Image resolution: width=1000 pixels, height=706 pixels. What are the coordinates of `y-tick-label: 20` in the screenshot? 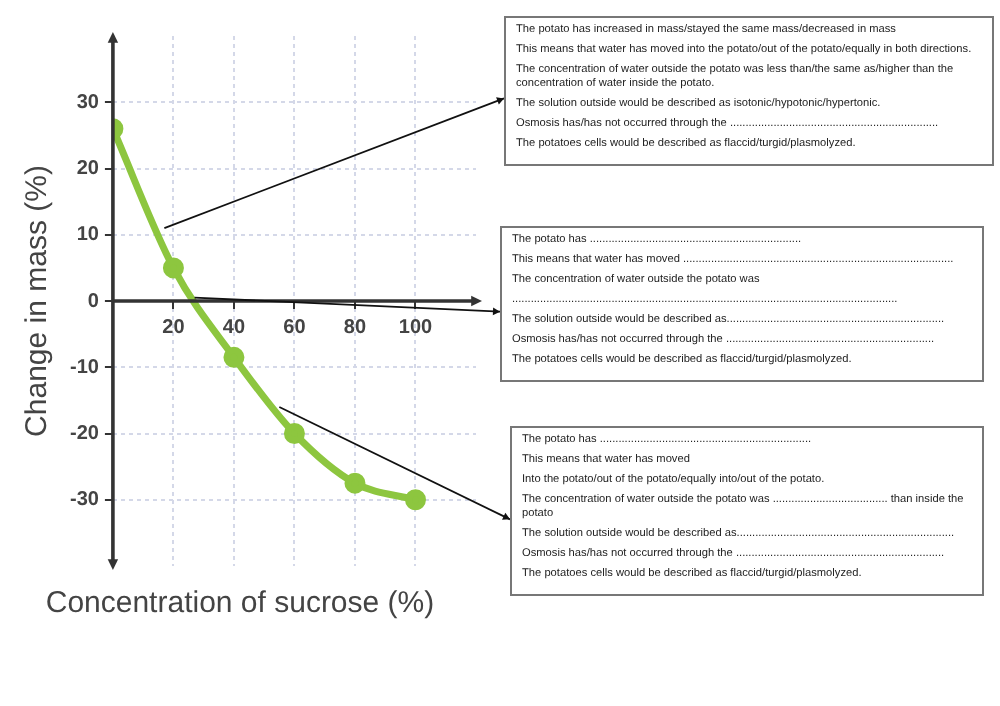 It's located at (88, 169).